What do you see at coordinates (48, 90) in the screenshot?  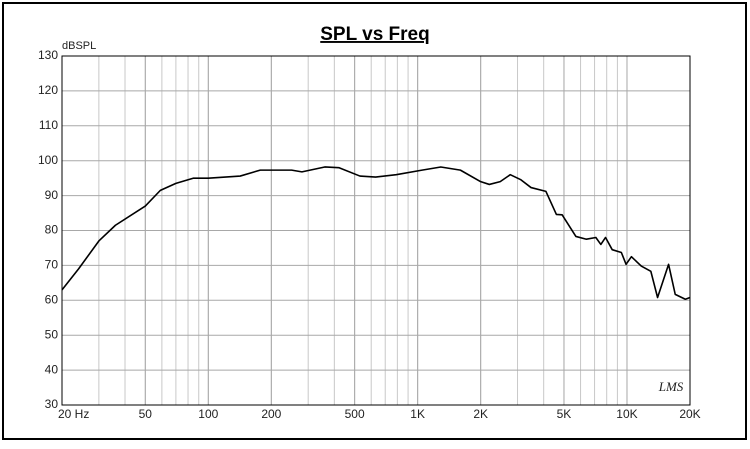 I see `y-tick-label: 120` at bounding box center [48, 90].